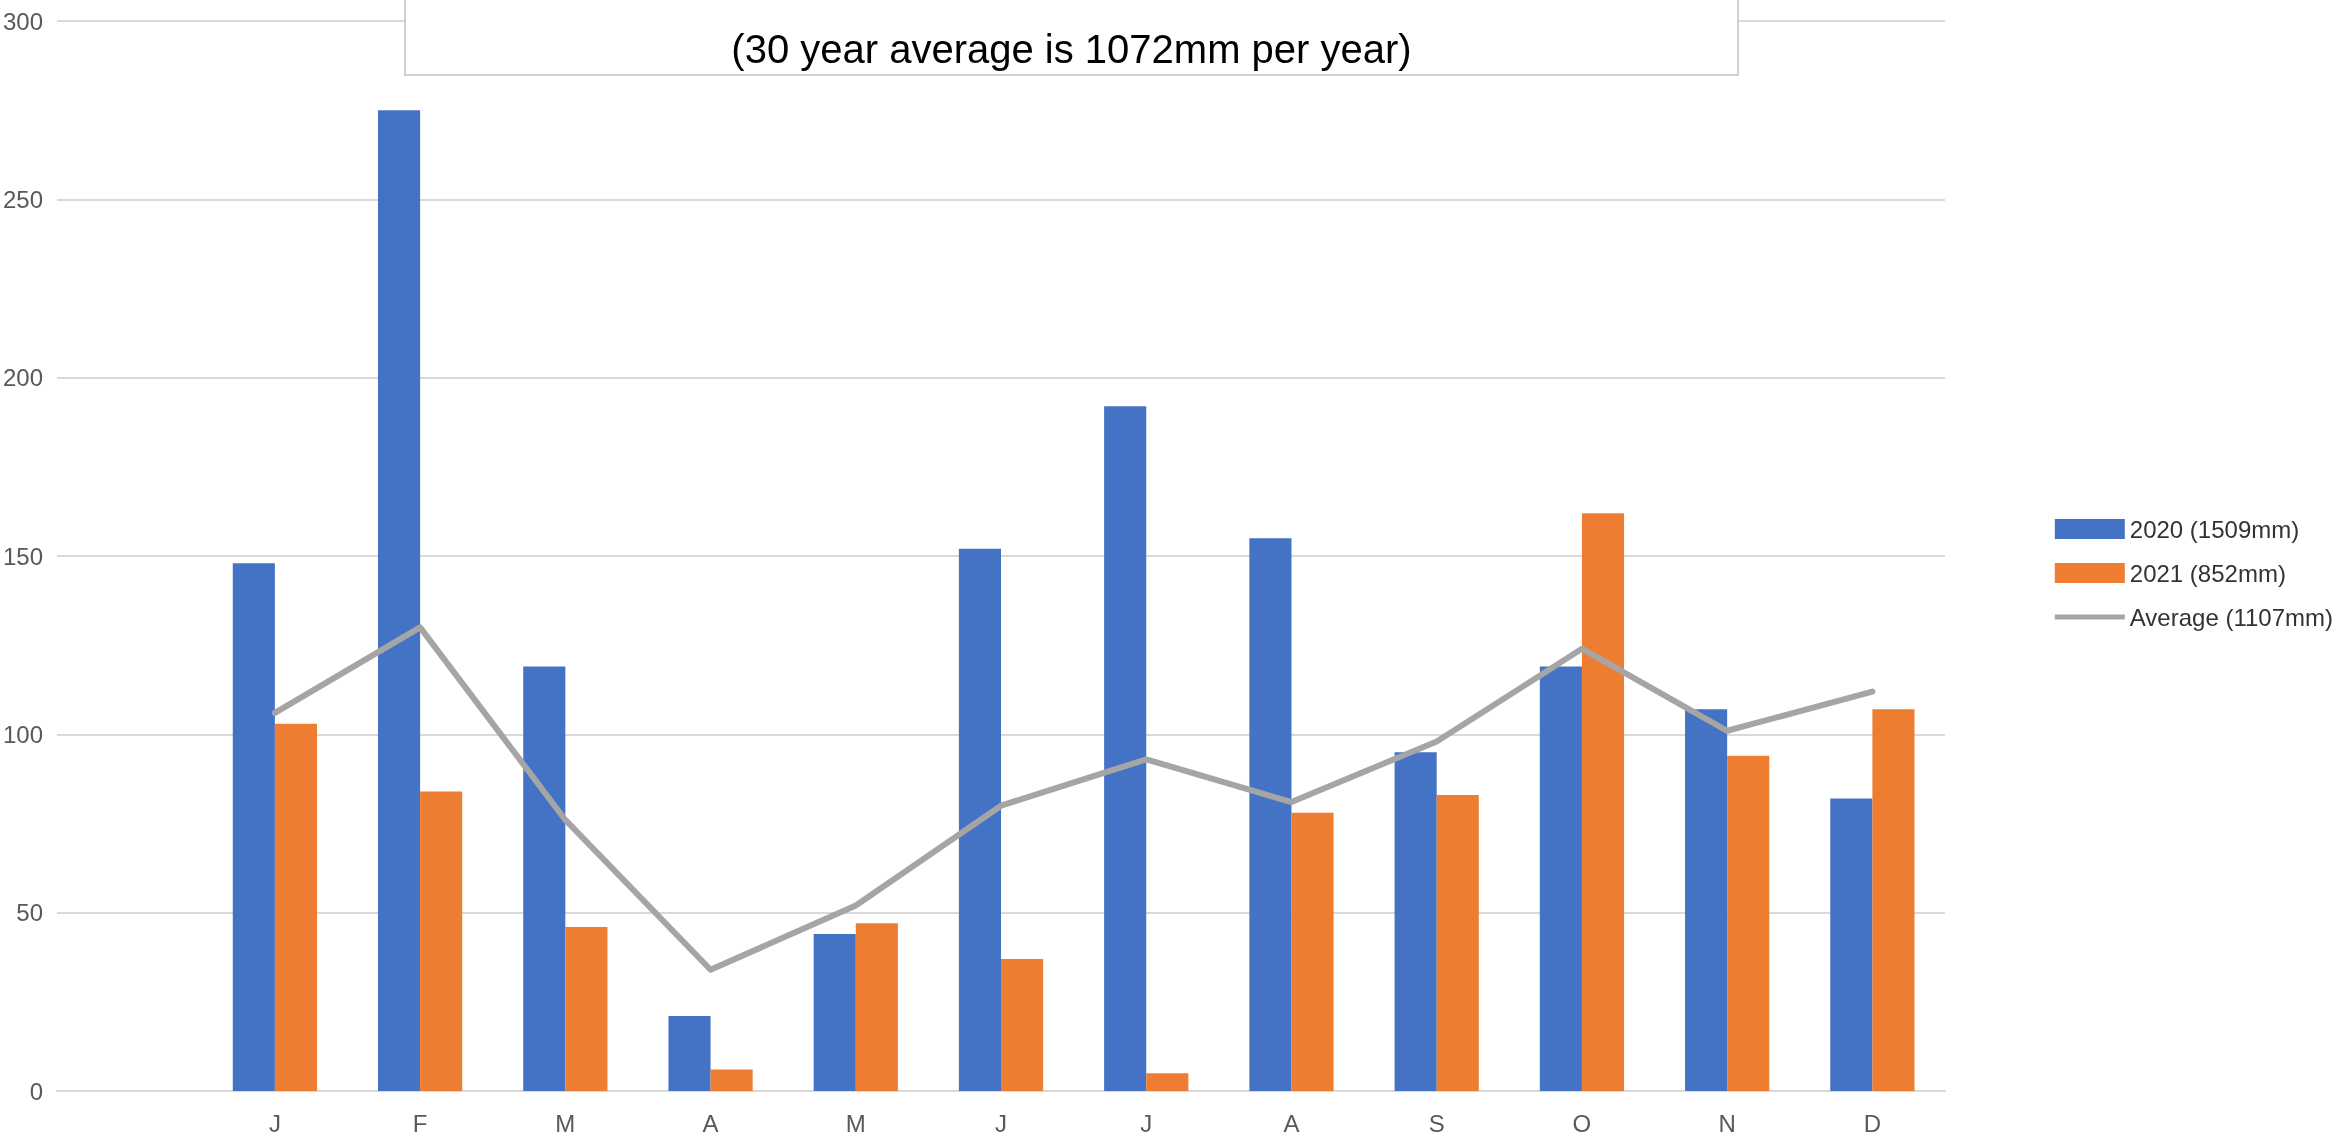 This screenshot has height=1146, width=2346. Describe the element at coordinates (1436, 1123) in the screenshot. I see `x-tick-label: S` at that location.